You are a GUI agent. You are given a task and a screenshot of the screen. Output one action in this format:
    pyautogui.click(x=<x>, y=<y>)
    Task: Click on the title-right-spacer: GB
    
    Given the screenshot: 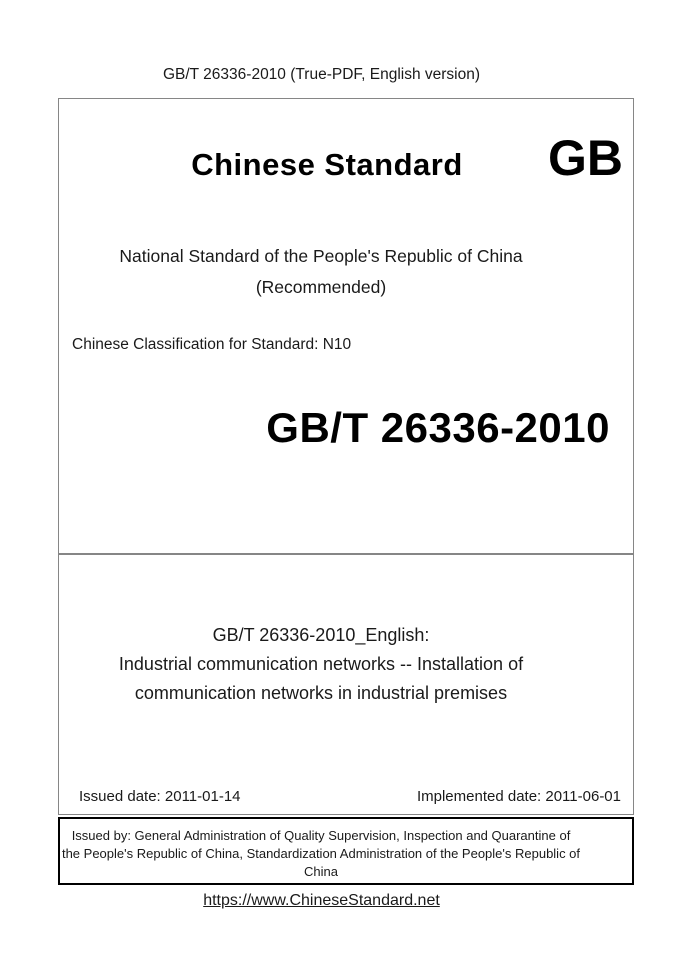 What is the action you would take?
    pyautogui.click(x=562, y=158)
    